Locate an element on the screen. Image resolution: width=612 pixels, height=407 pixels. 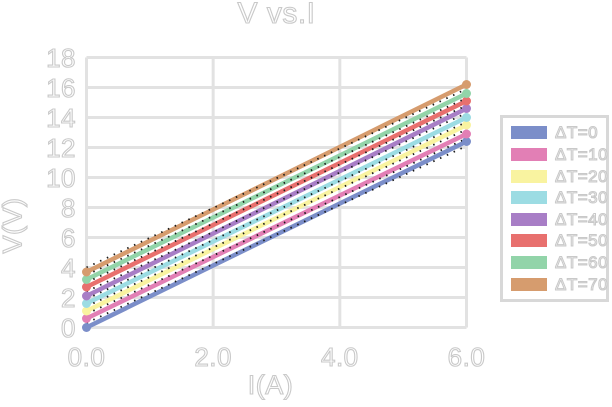
legend-label: ΔT=0 is located at coordinates (576, 133).